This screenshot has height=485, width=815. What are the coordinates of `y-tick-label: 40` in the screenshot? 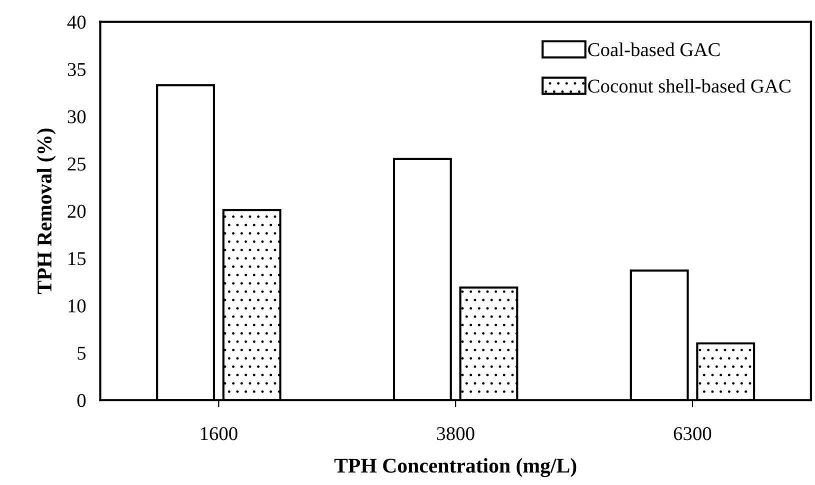 It's located at (76, 22).